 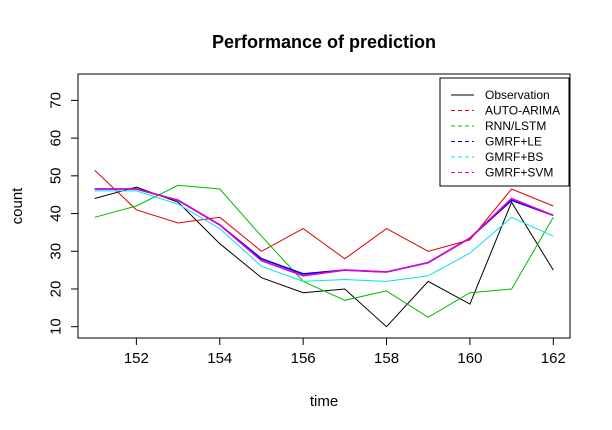 What do you see at coordinates (345, 352) in the screenshot?
I see `x-axis: 152 154 156 158 160 162` at bounding box center [345, 352].